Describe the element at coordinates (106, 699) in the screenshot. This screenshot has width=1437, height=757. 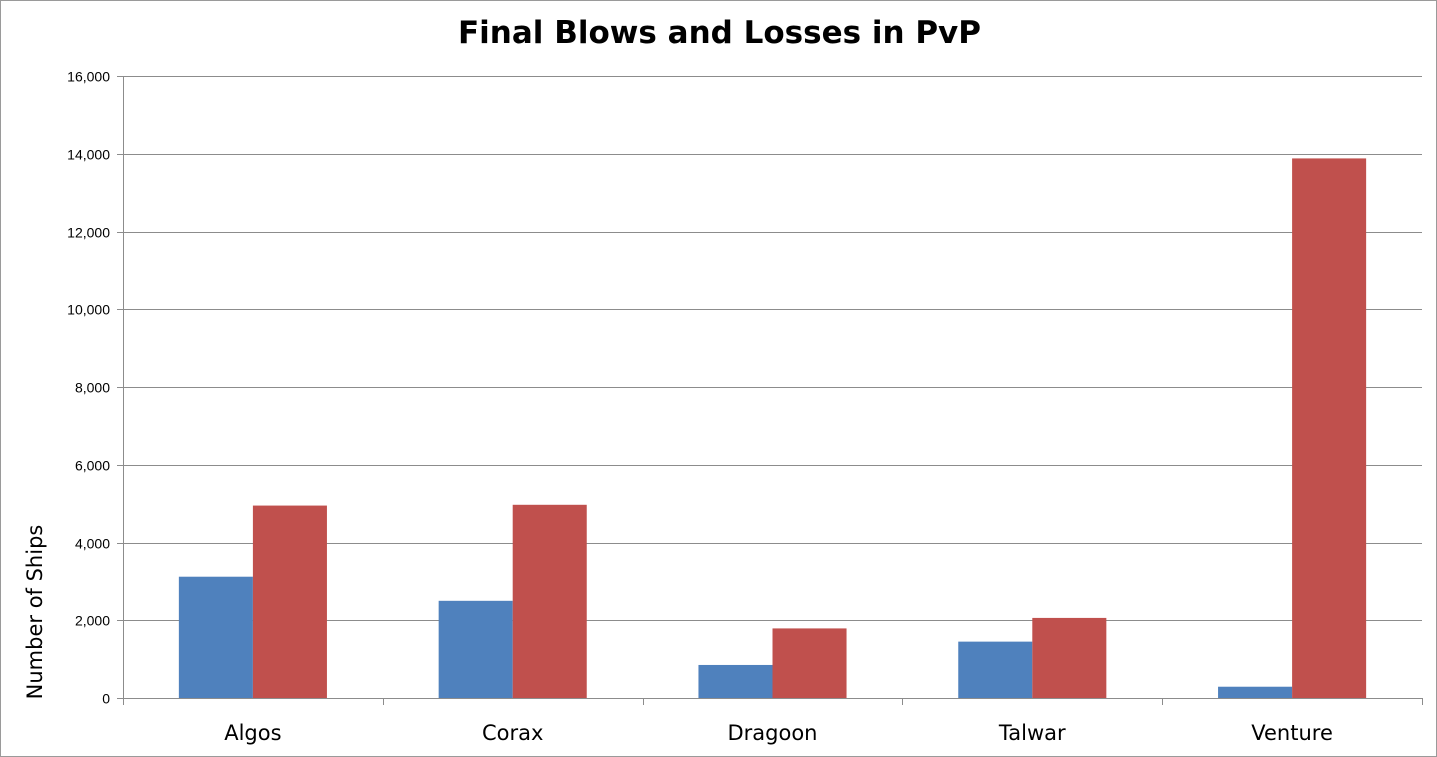
I see `y-tick-label: 0` at that location.